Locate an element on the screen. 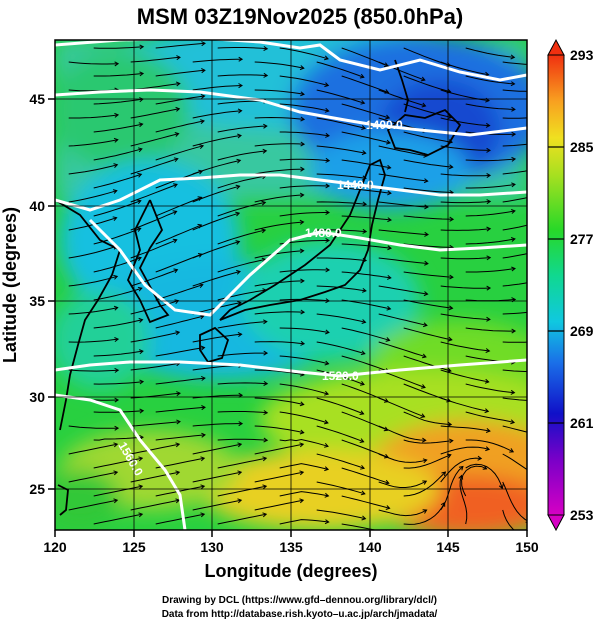  colorbar-min-arrow is located at coordinates (556, 523).